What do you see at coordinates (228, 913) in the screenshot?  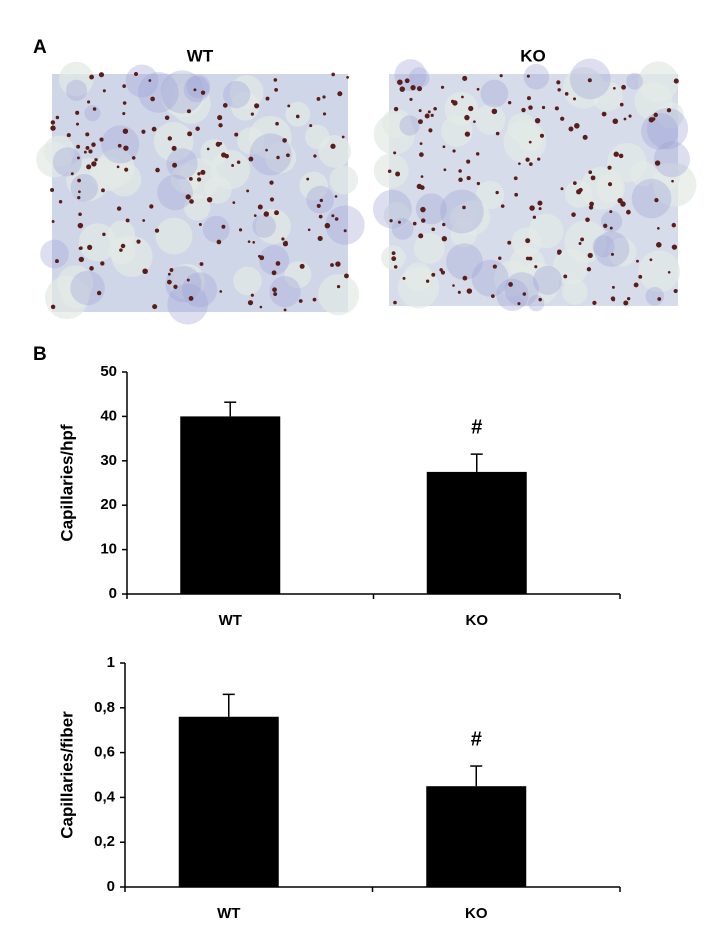 I see `x-tick-label: WT` at bounding box center [228, 913].